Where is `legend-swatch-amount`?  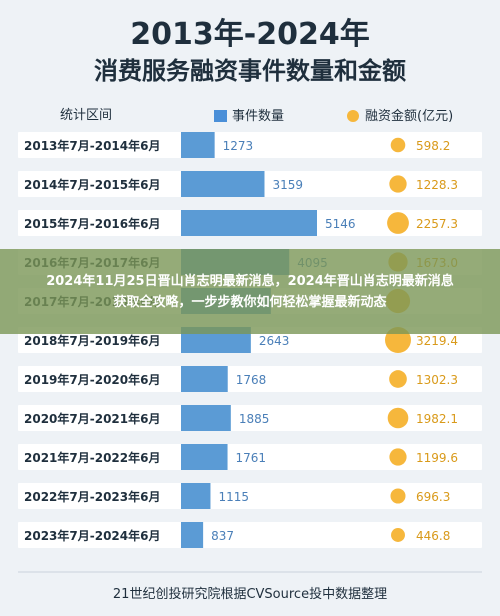
legend-swatch-amount is located at coordinates (353, 116).